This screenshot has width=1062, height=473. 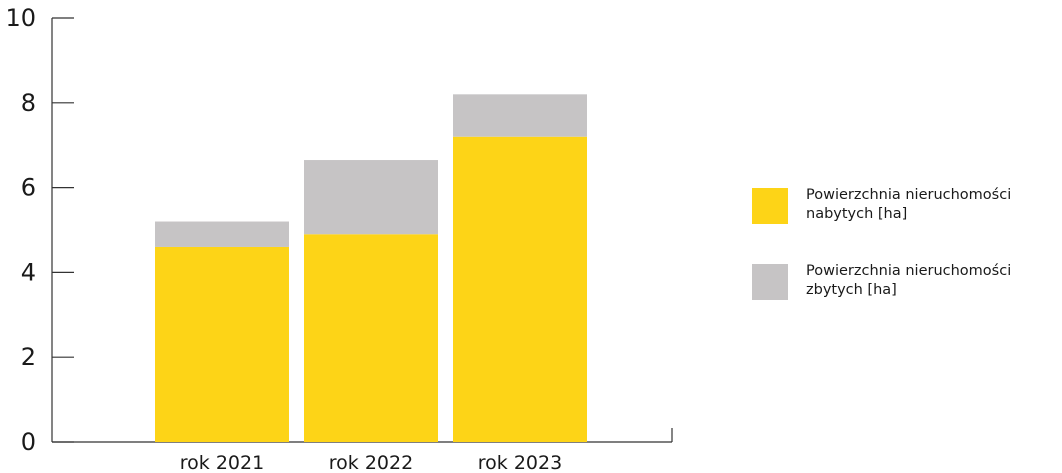 I want to click on y-tick-label-0: 0, so click(x=28, y=442).